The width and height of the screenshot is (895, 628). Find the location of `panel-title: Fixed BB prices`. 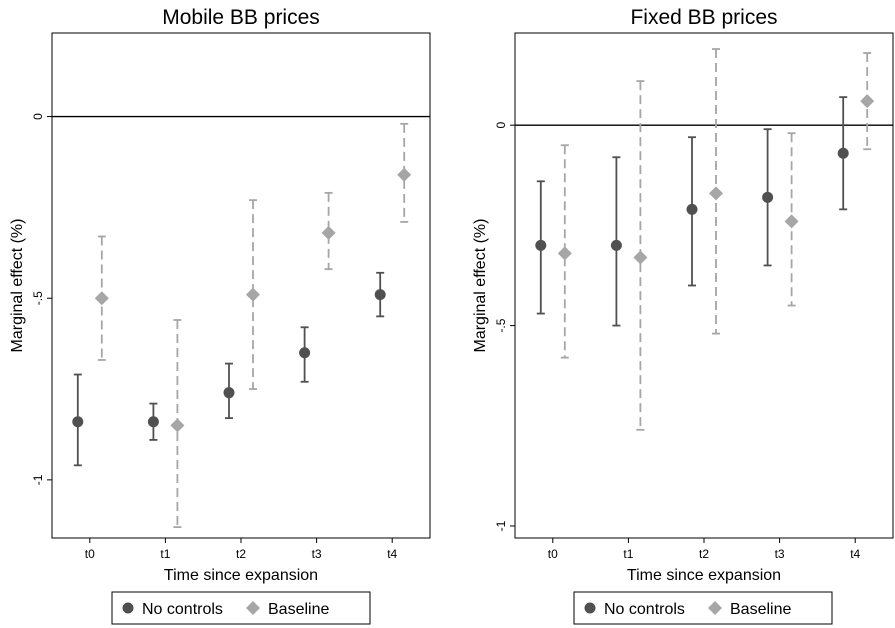

panel-title: Fixed BB prices is located at coordinates (703, 17).